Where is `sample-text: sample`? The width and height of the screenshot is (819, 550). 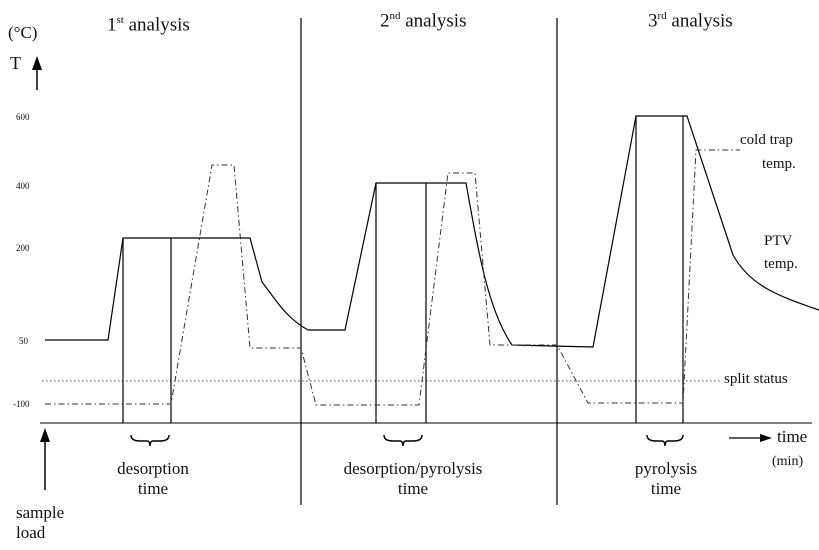 sample-text: sample is located at coordinates (40, 512).